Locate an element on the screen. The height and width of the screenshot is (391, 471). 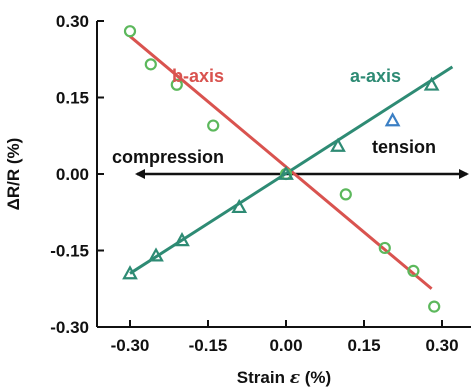
x-axis-title: Strain ε (%) is located at coordinates (284, 378).